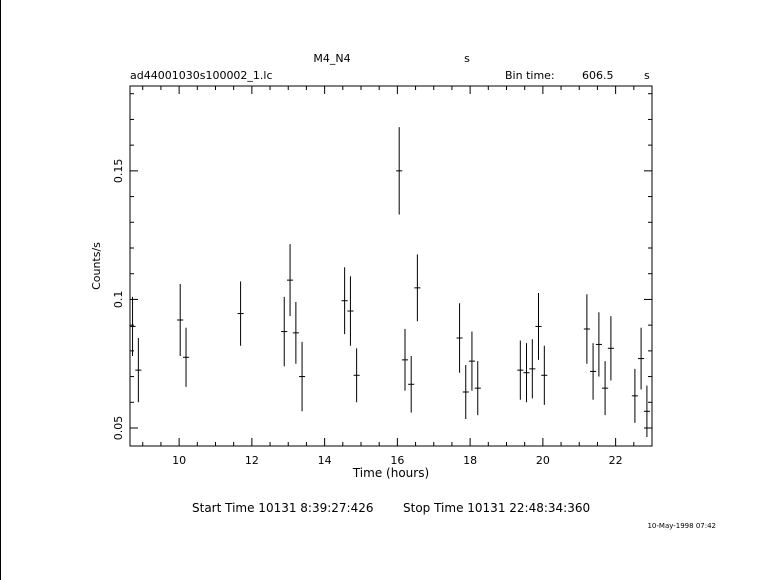 The height and width of the screenshot is (580, 781). What do you see at coordinates (325, 460) in the screenshot?
I see `x-tick-label: 14` at bounding box center [325, 460].